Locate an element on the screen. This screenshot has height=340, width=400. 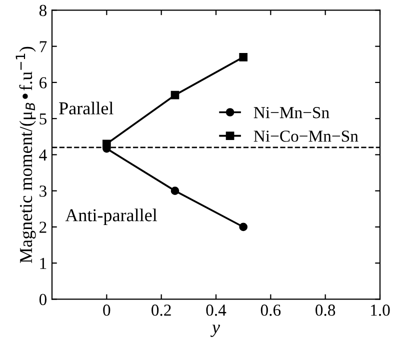
x-tick-label: 0.4 is located at coordinates (216, 310).